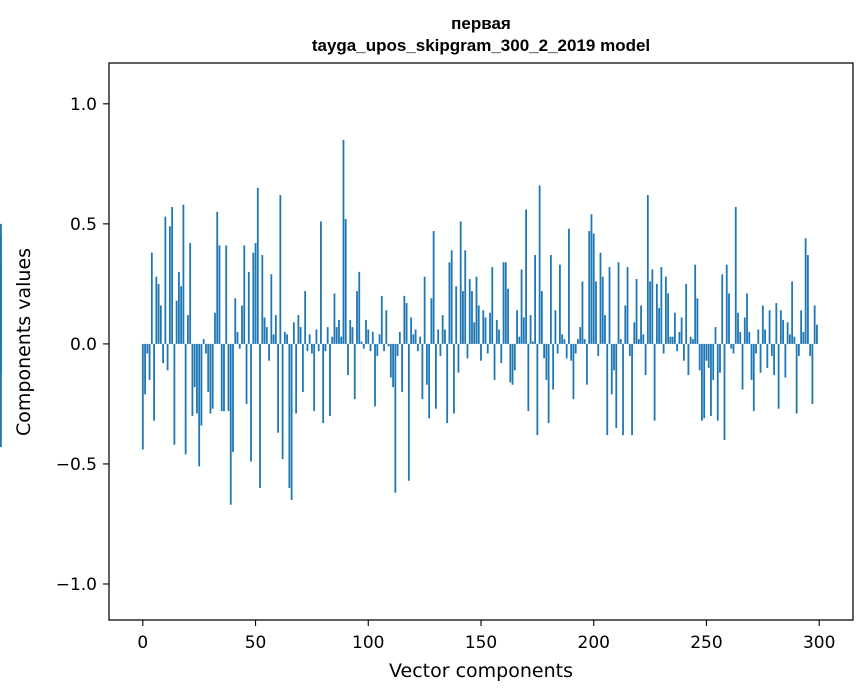  Describe the element at coordinates (142, 643) in the screenshot. I see `x-tick-label: 0` at that location.